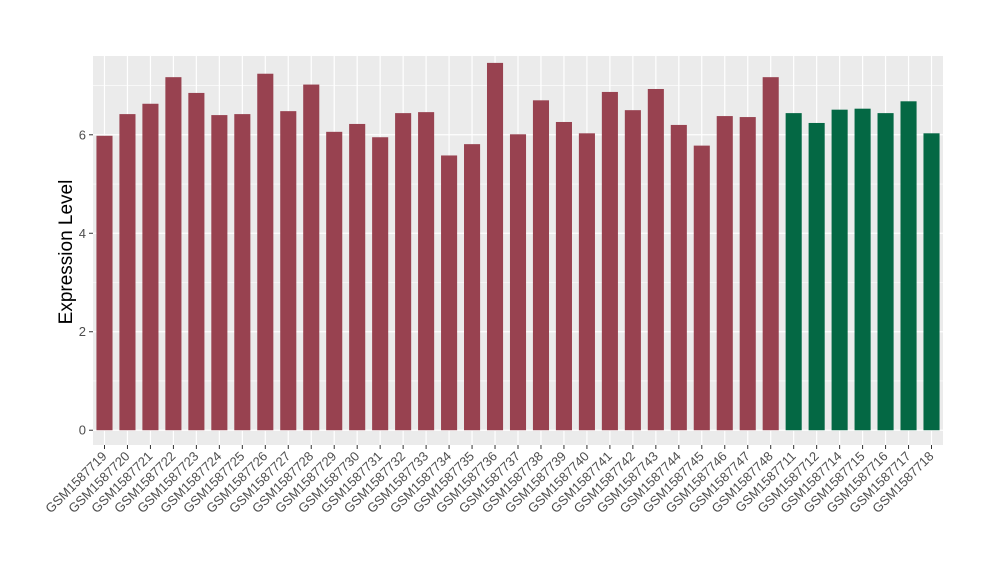 Image resolution: width=1000 pixels, height=585 pixels. What do you see at coordinates (82, 331) in the screenshot?
I see `y-tick-label: 2` at bounding box center [82, 331].